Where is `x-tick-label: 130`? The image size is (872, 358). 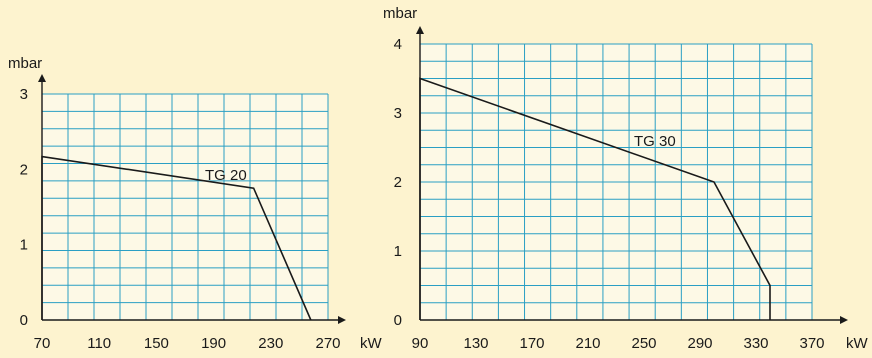 x-tick-label: 130 is located at coordinates (475, 343).